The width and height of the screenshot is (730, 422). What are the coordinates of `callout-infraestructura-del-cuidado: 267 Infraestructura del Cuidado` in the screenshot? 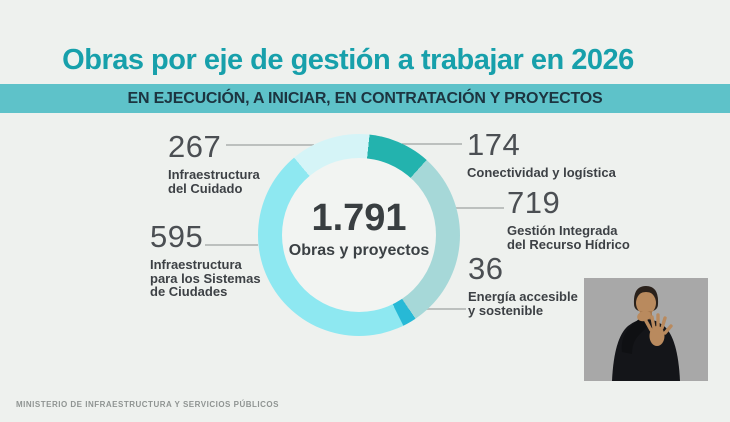 It's located at (214, 162).